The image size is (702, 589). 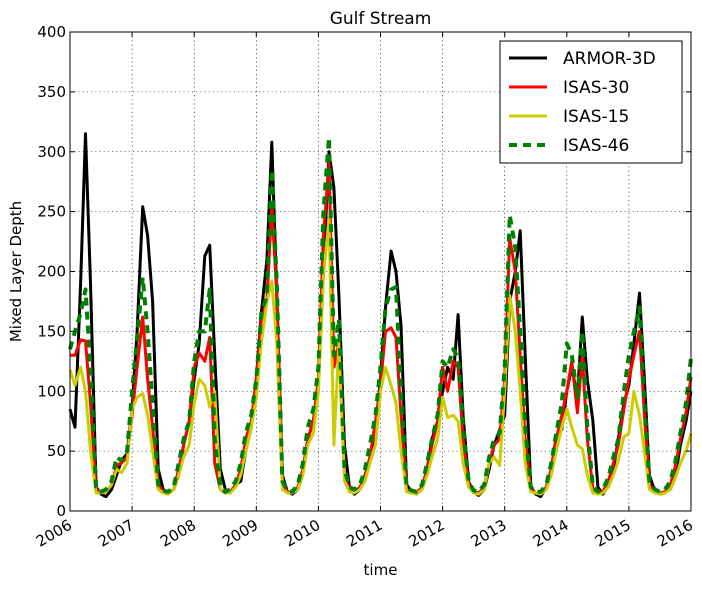 What do you see at coordinates (427, 533) in the screenshot?
I see `x-tick-label: 2012` at bounding box center [427, 533].